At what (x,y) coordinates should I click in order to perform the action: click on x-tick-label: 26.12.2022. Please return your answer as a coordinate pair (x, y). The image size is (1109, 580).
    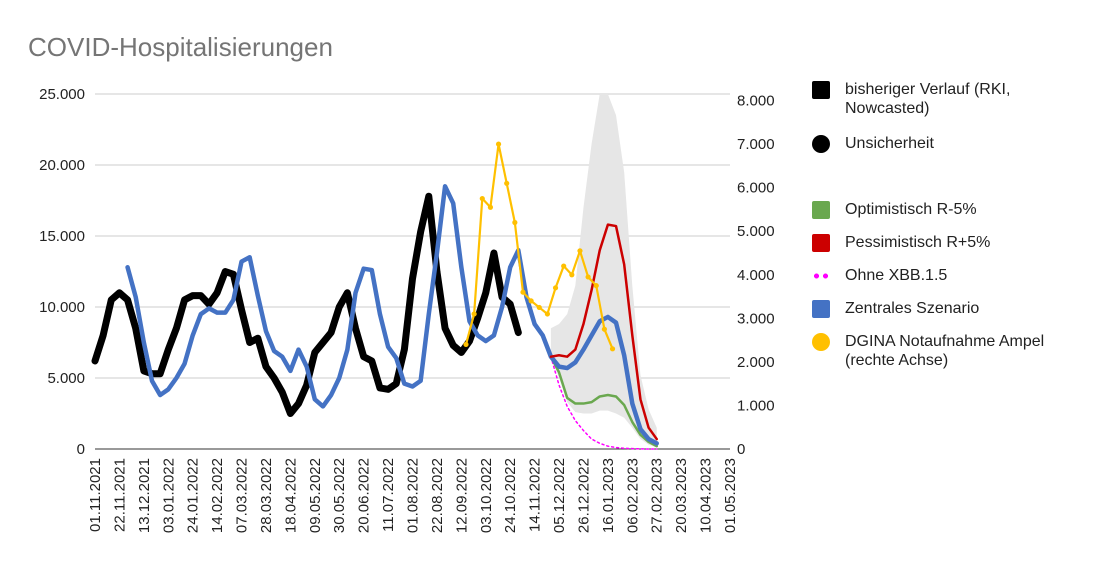
    Looking at the image, I should click on (583, 495).